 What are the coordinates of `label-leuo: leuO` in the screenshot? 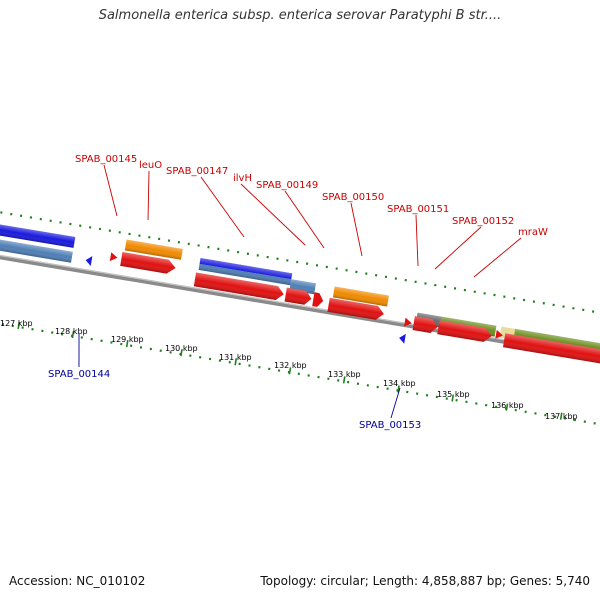 It's located at (150, 165).